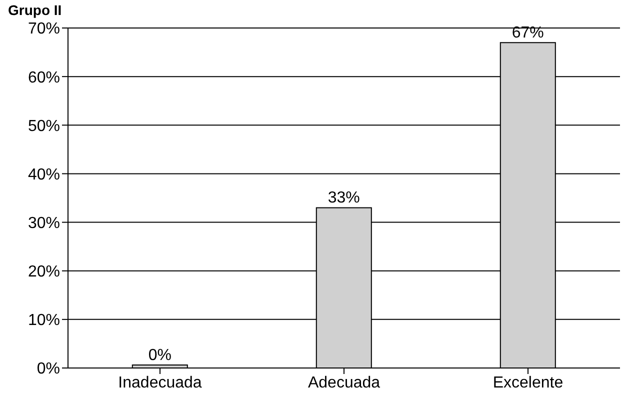 The height and width of the screenshot is (411, 638). I want to click on y-tick-label: 50%, so click(44, 126).